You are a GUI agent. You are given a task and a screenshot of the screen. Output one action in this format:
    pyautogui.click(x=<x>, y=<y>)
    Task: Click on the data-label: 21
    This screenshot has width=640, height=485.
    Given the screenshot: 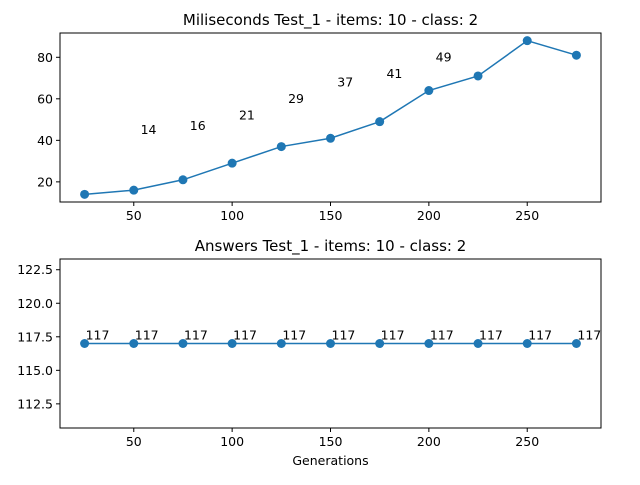 What is the action you would take?
    pyautogui.click(x=247, y=115)
    